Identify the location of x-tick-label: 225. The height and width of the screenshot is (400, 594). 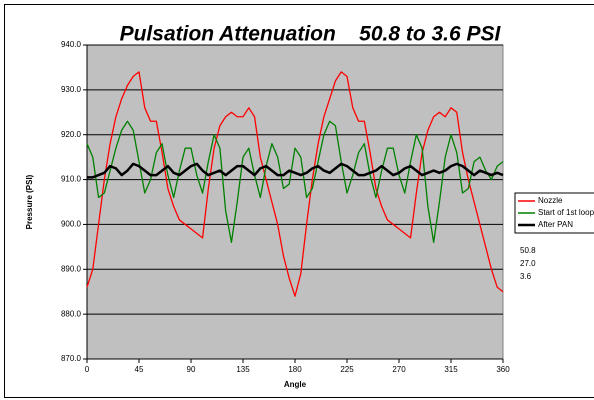
(347, 369).